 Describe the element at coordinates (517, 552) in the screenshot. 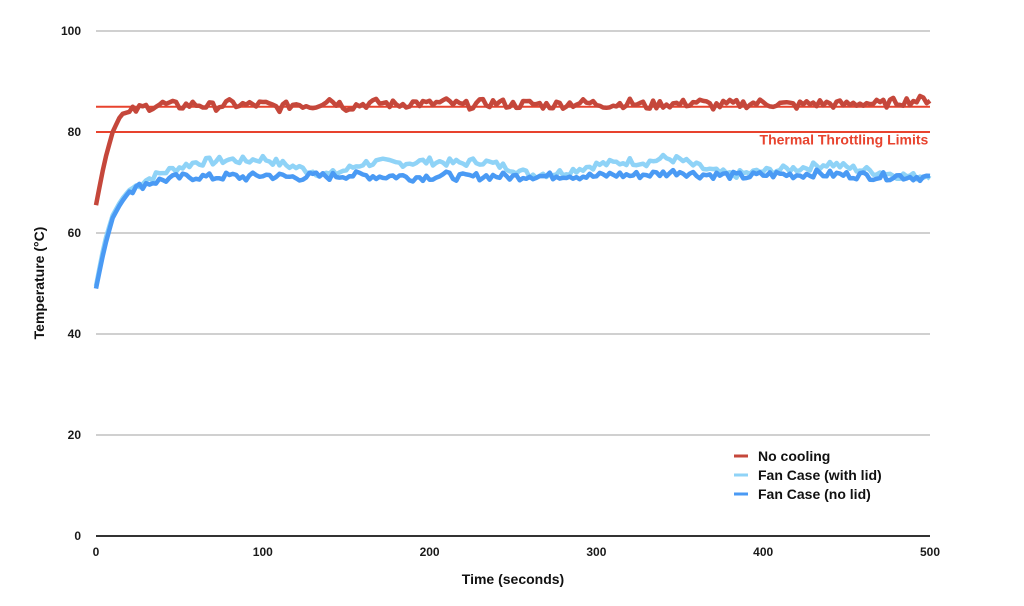

I see `x-axis-tick-labels: 0 100 200 300 400 500` at that location.